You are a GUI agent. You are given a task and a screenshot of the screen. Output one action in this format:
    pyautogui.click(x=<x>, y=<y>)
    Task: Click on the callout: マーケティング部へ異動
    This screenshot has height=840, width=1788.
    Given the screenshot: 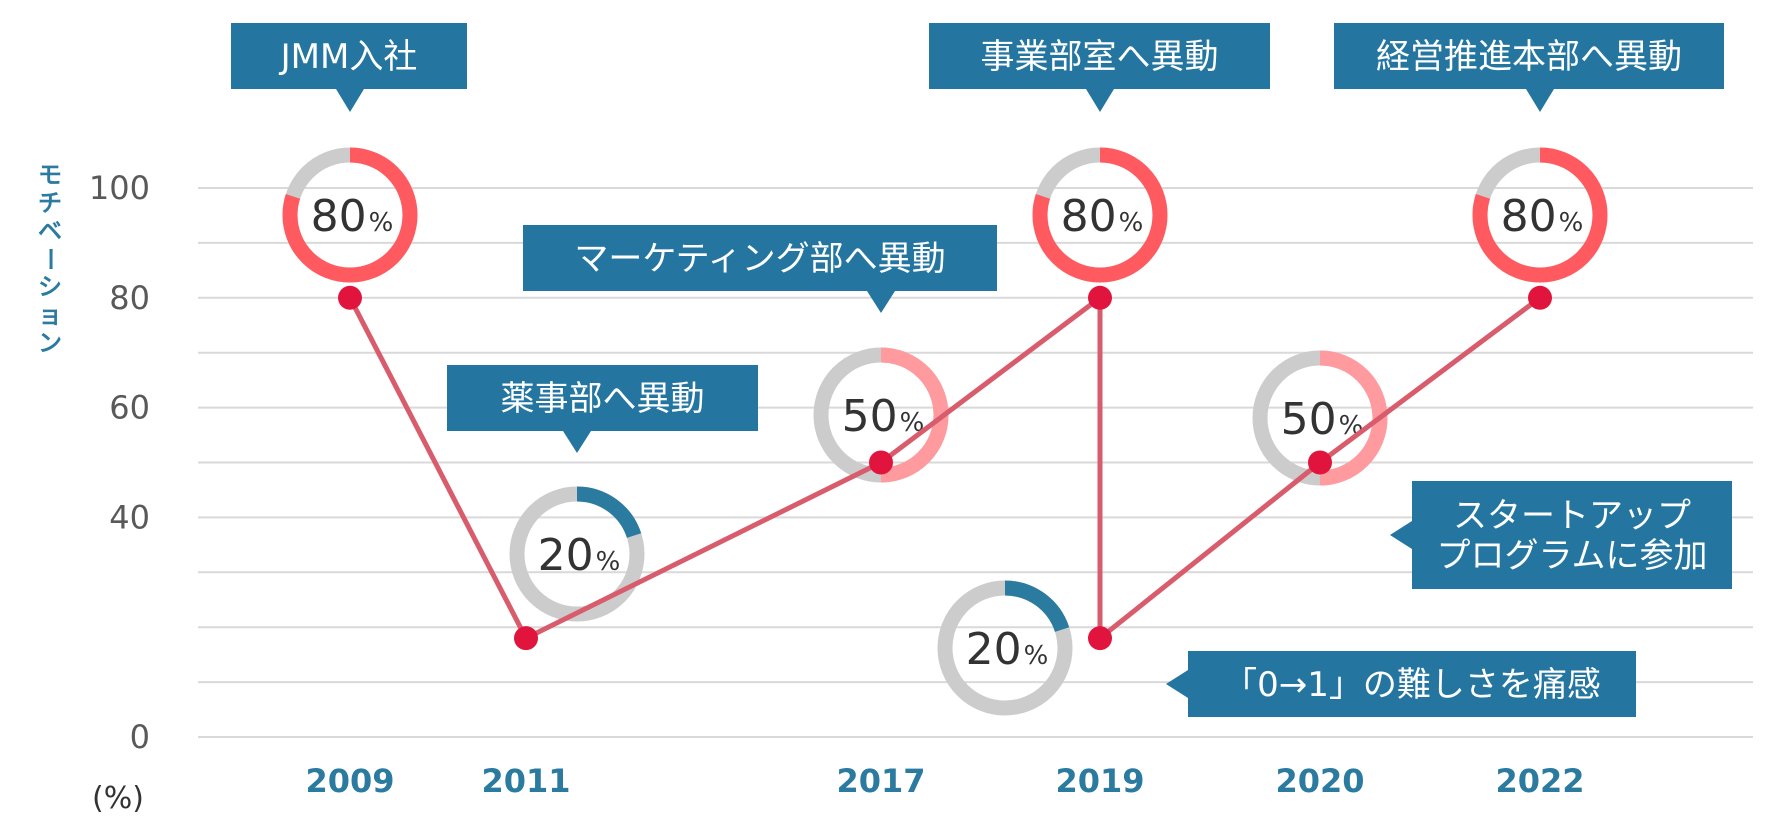 What is the action you would take?
    pyautogui.click(x=760, y=269)
    